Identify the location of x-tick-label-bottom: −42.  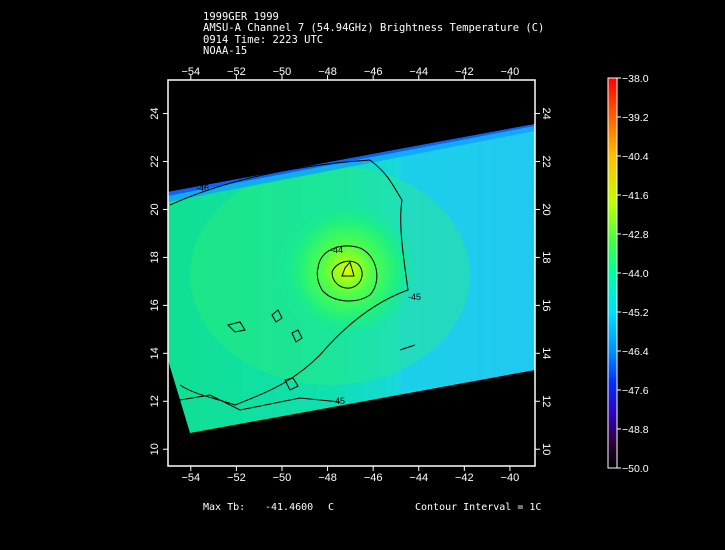
(464, 478).